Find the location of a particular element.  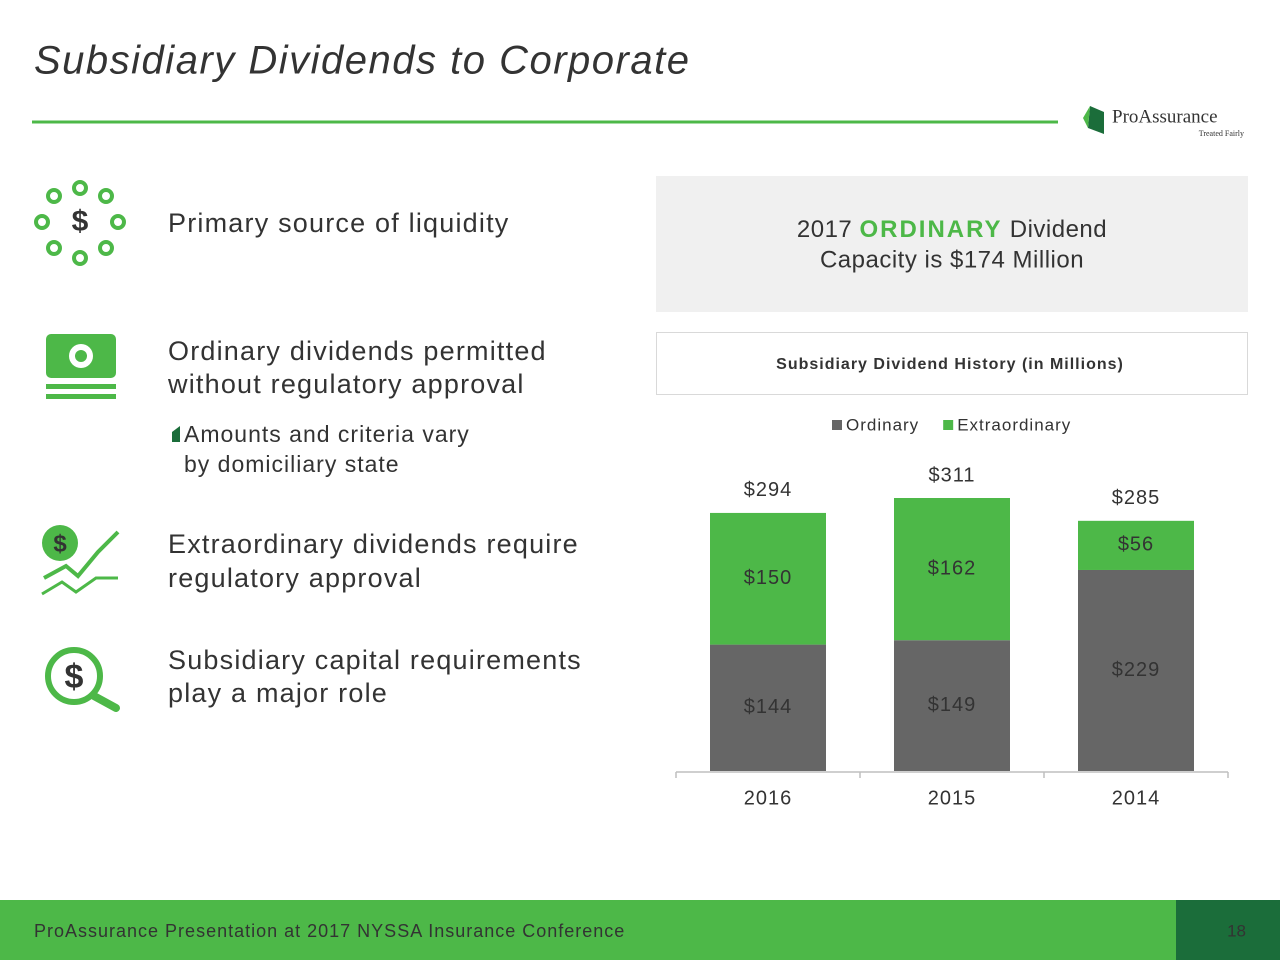

icon-network: $ is located at coordinates (80, 223).